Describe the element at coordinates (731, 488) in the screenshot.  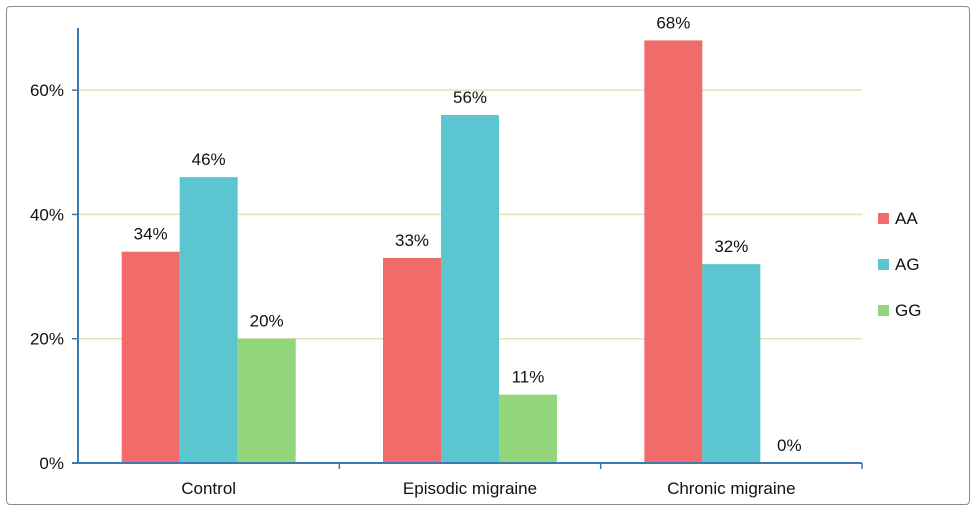
I see `x-category-label: Chronic migraine` at that location.